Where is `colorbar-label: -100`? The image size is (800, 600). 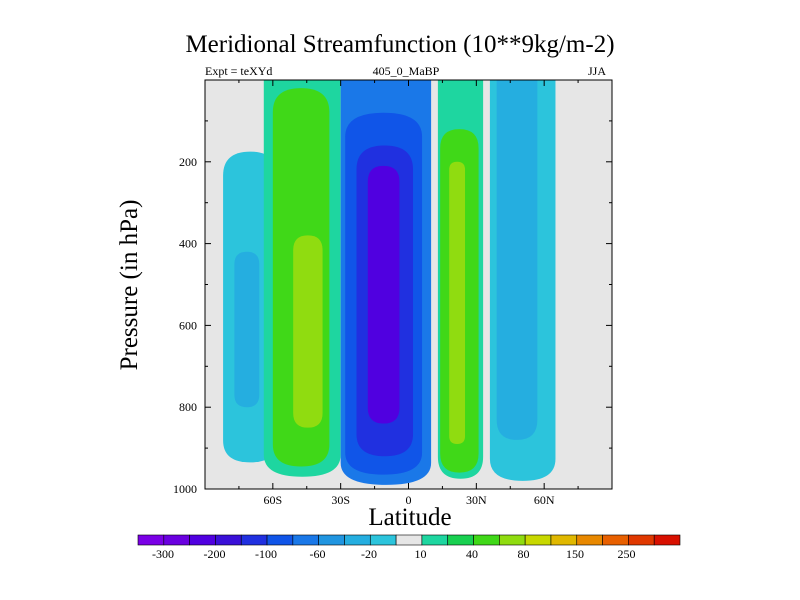
colorbar-label: -100 is located at coordinates (266, 554).